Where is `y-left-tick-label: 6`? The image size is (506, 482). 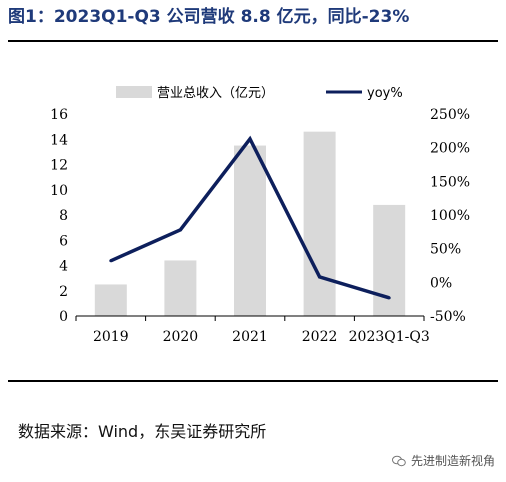 y-left-tick-label: 6 is located at coordinates (63, 241).